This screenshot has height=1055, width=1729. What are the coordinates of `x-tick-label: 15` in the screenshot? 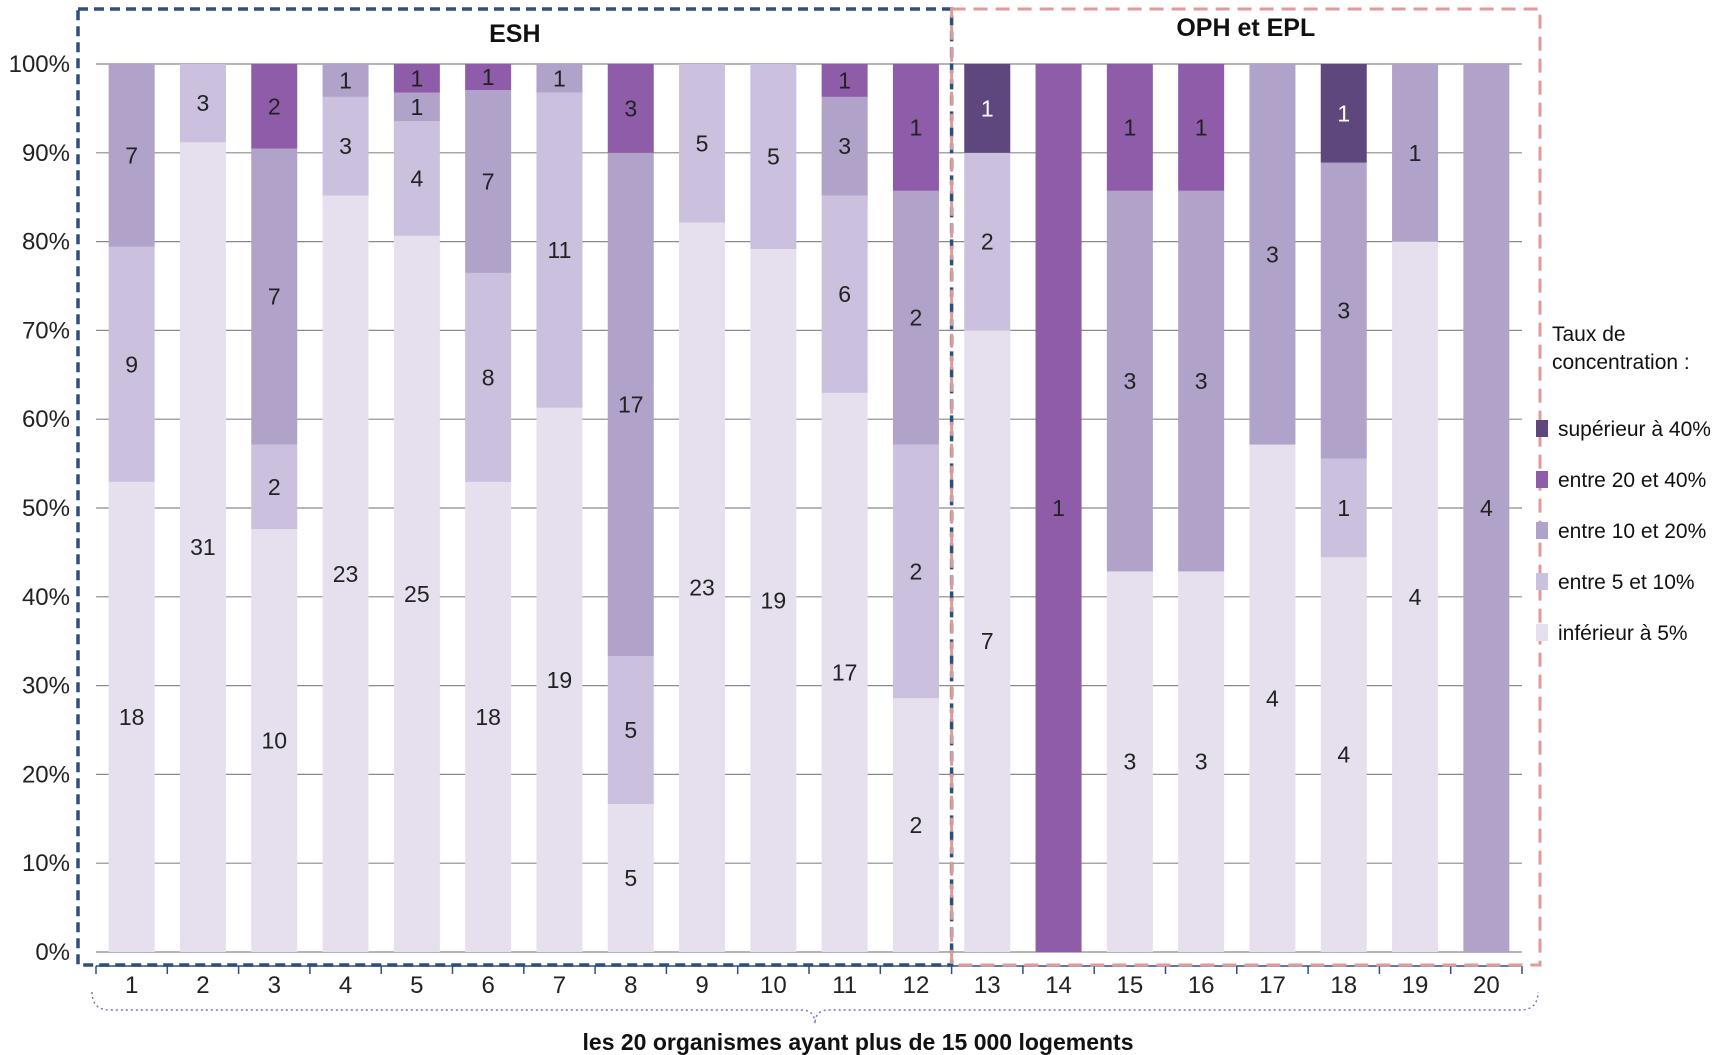 It's located at (1129, 985).